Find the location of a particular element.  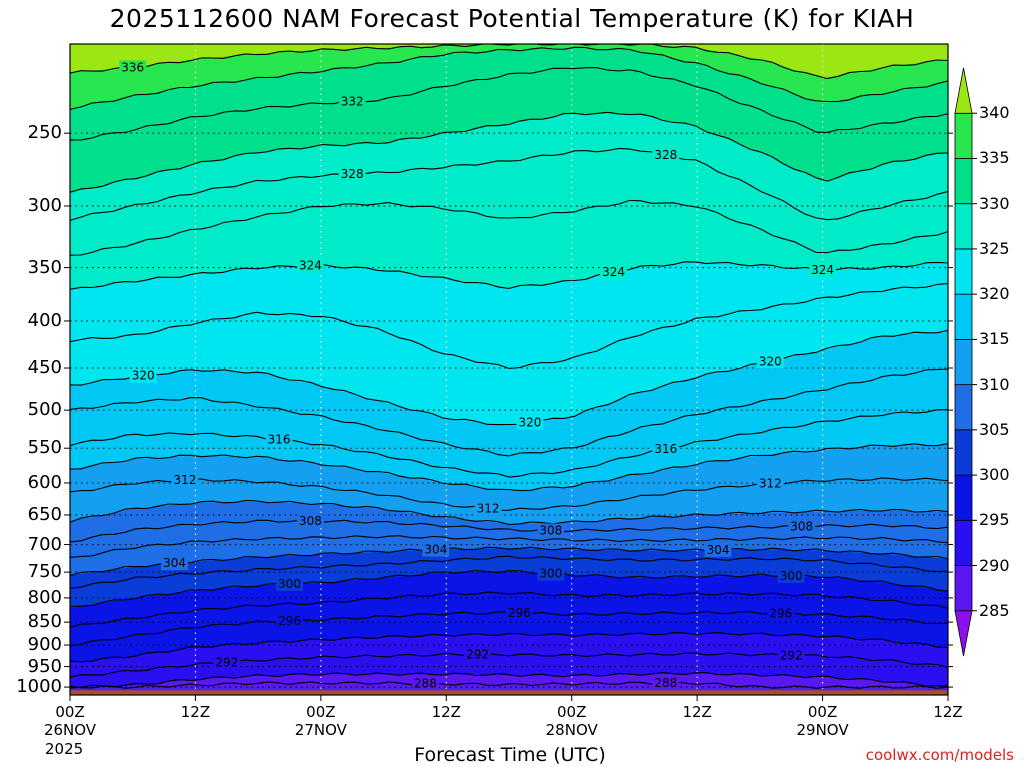

contour-label: 336 is located at coordinates (132, 67).